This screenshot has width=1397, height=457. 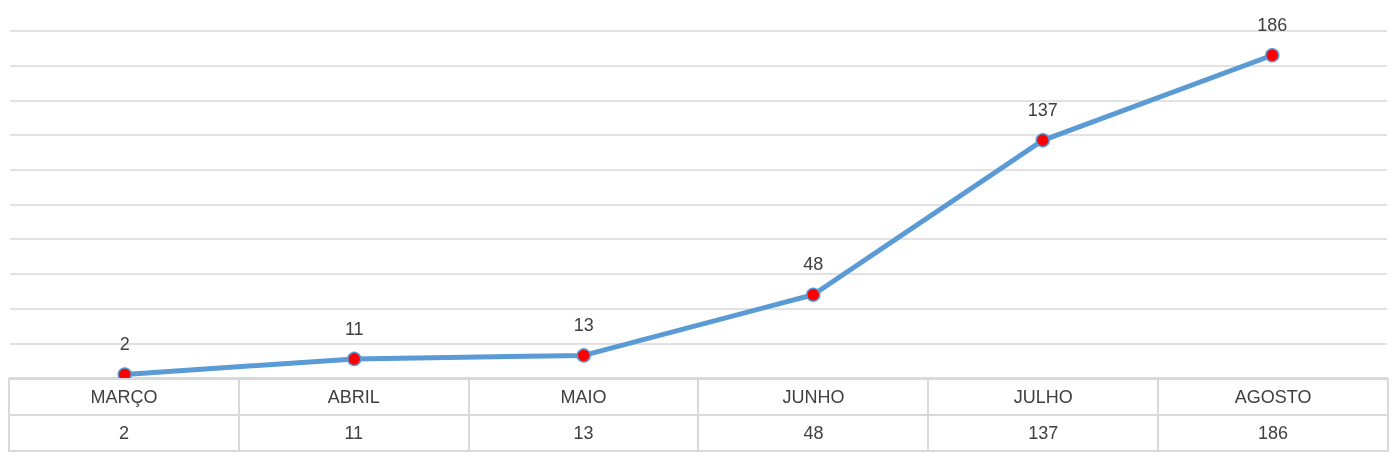 I want to click on data-label: 2, so click(x=124, y=433).